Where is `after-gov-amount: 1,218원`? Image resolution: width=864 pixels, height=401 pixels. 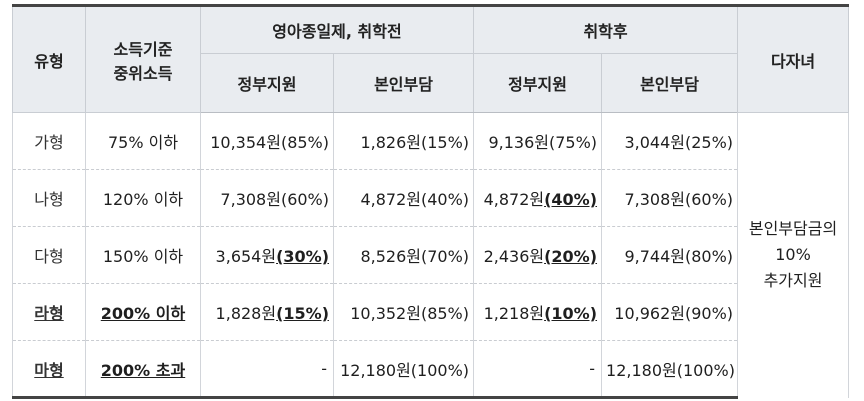 after-gov-amount: 1,218원 is located at coordinates (514, 313).